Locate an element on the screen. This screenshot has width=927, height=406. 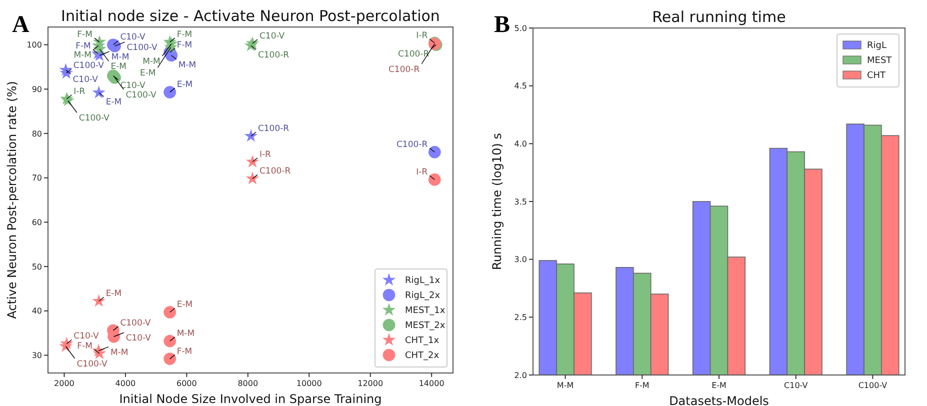
legend-label: RigL_2x is located at coordinates (423, 296).